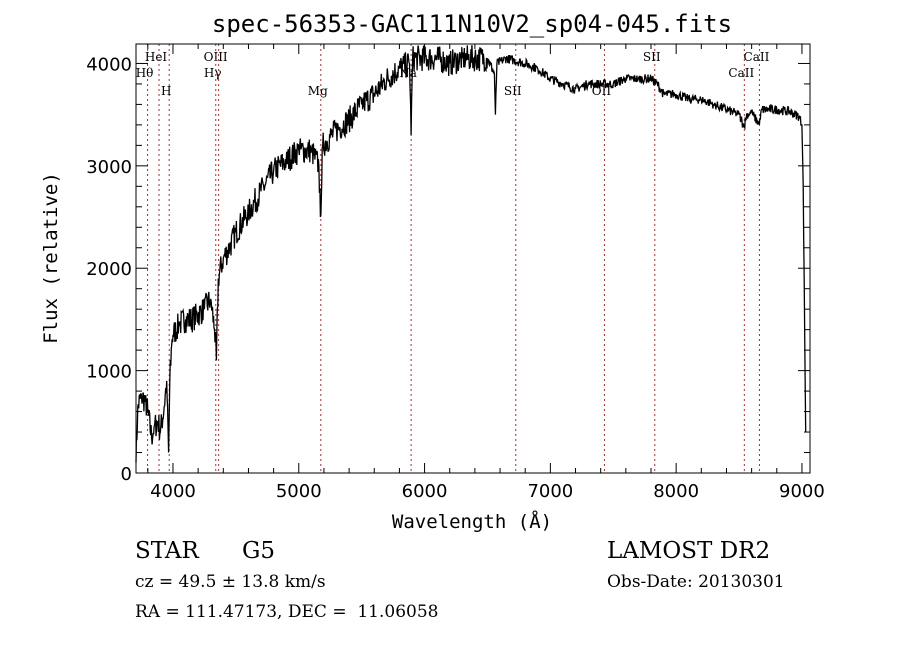 The image size is (900, 649). What do you see at coordinates (299, 491) in the screenshot?
I see `x-tick-label: 5000` at bounding box center [299, 491].